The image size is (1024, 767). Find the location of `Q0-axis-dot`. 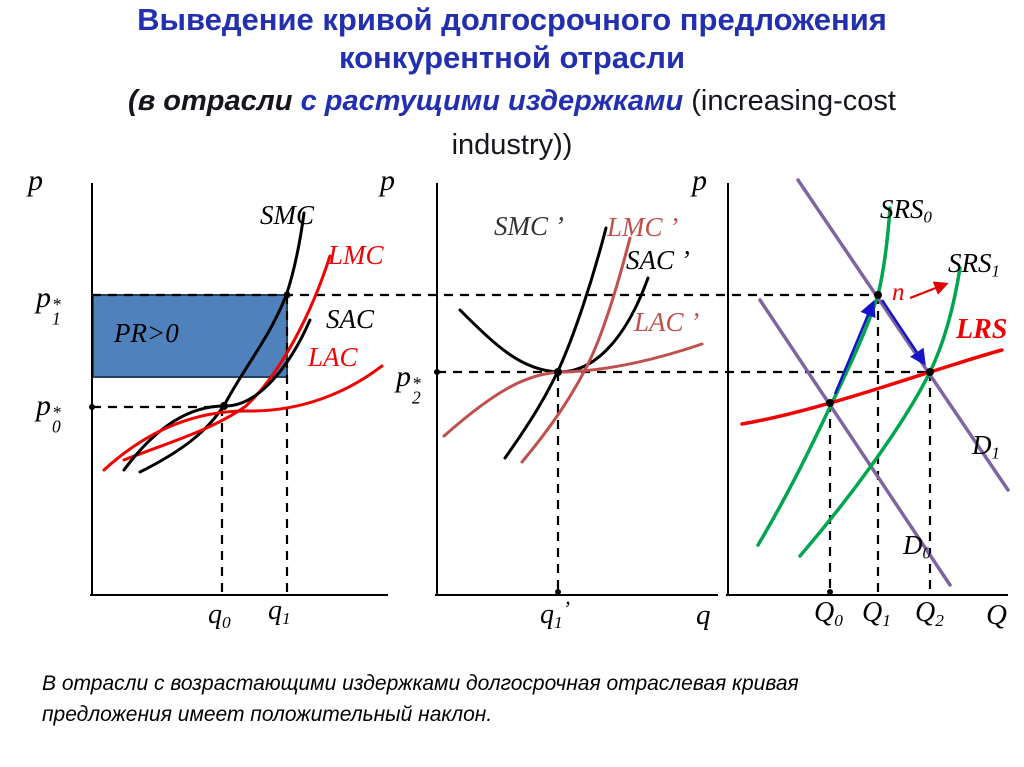

Q0-axis-dot is located at coordinates (830, 592).